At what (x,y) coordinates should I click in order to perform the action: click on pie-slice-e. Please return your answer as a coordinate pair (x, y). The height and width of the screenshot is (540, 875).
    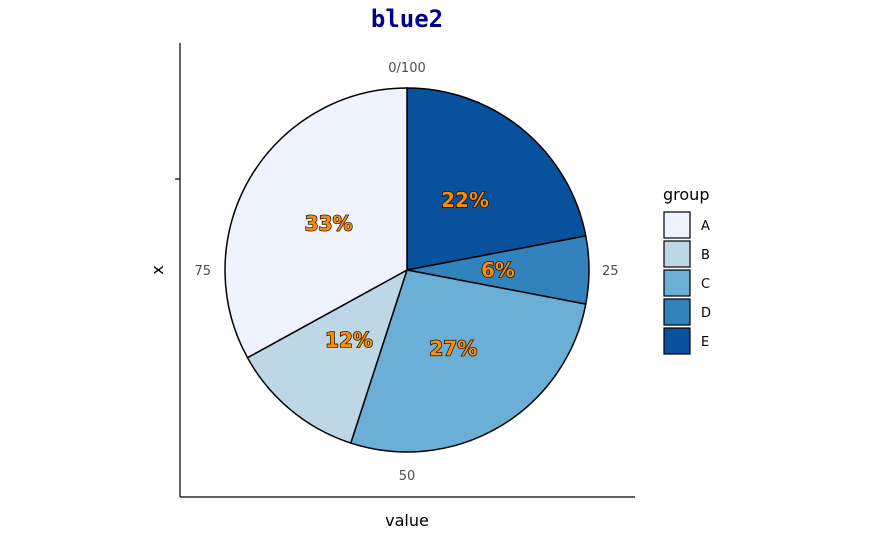
    Looking at the image, I should click on (496, 179).